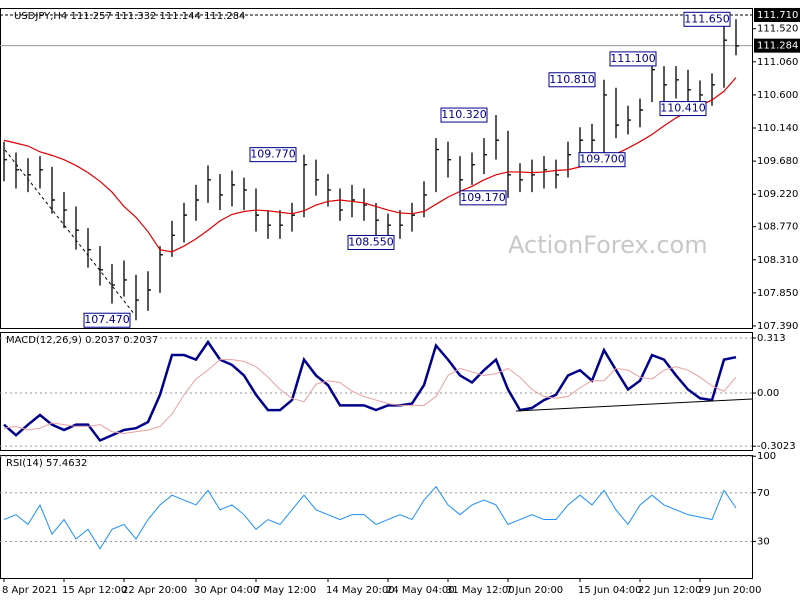 The image size is (800, 600). What do you see at coordinates (763, 541) in the screenshot?
I see `y-tick-label: 30` at bounding box center [763, 541].